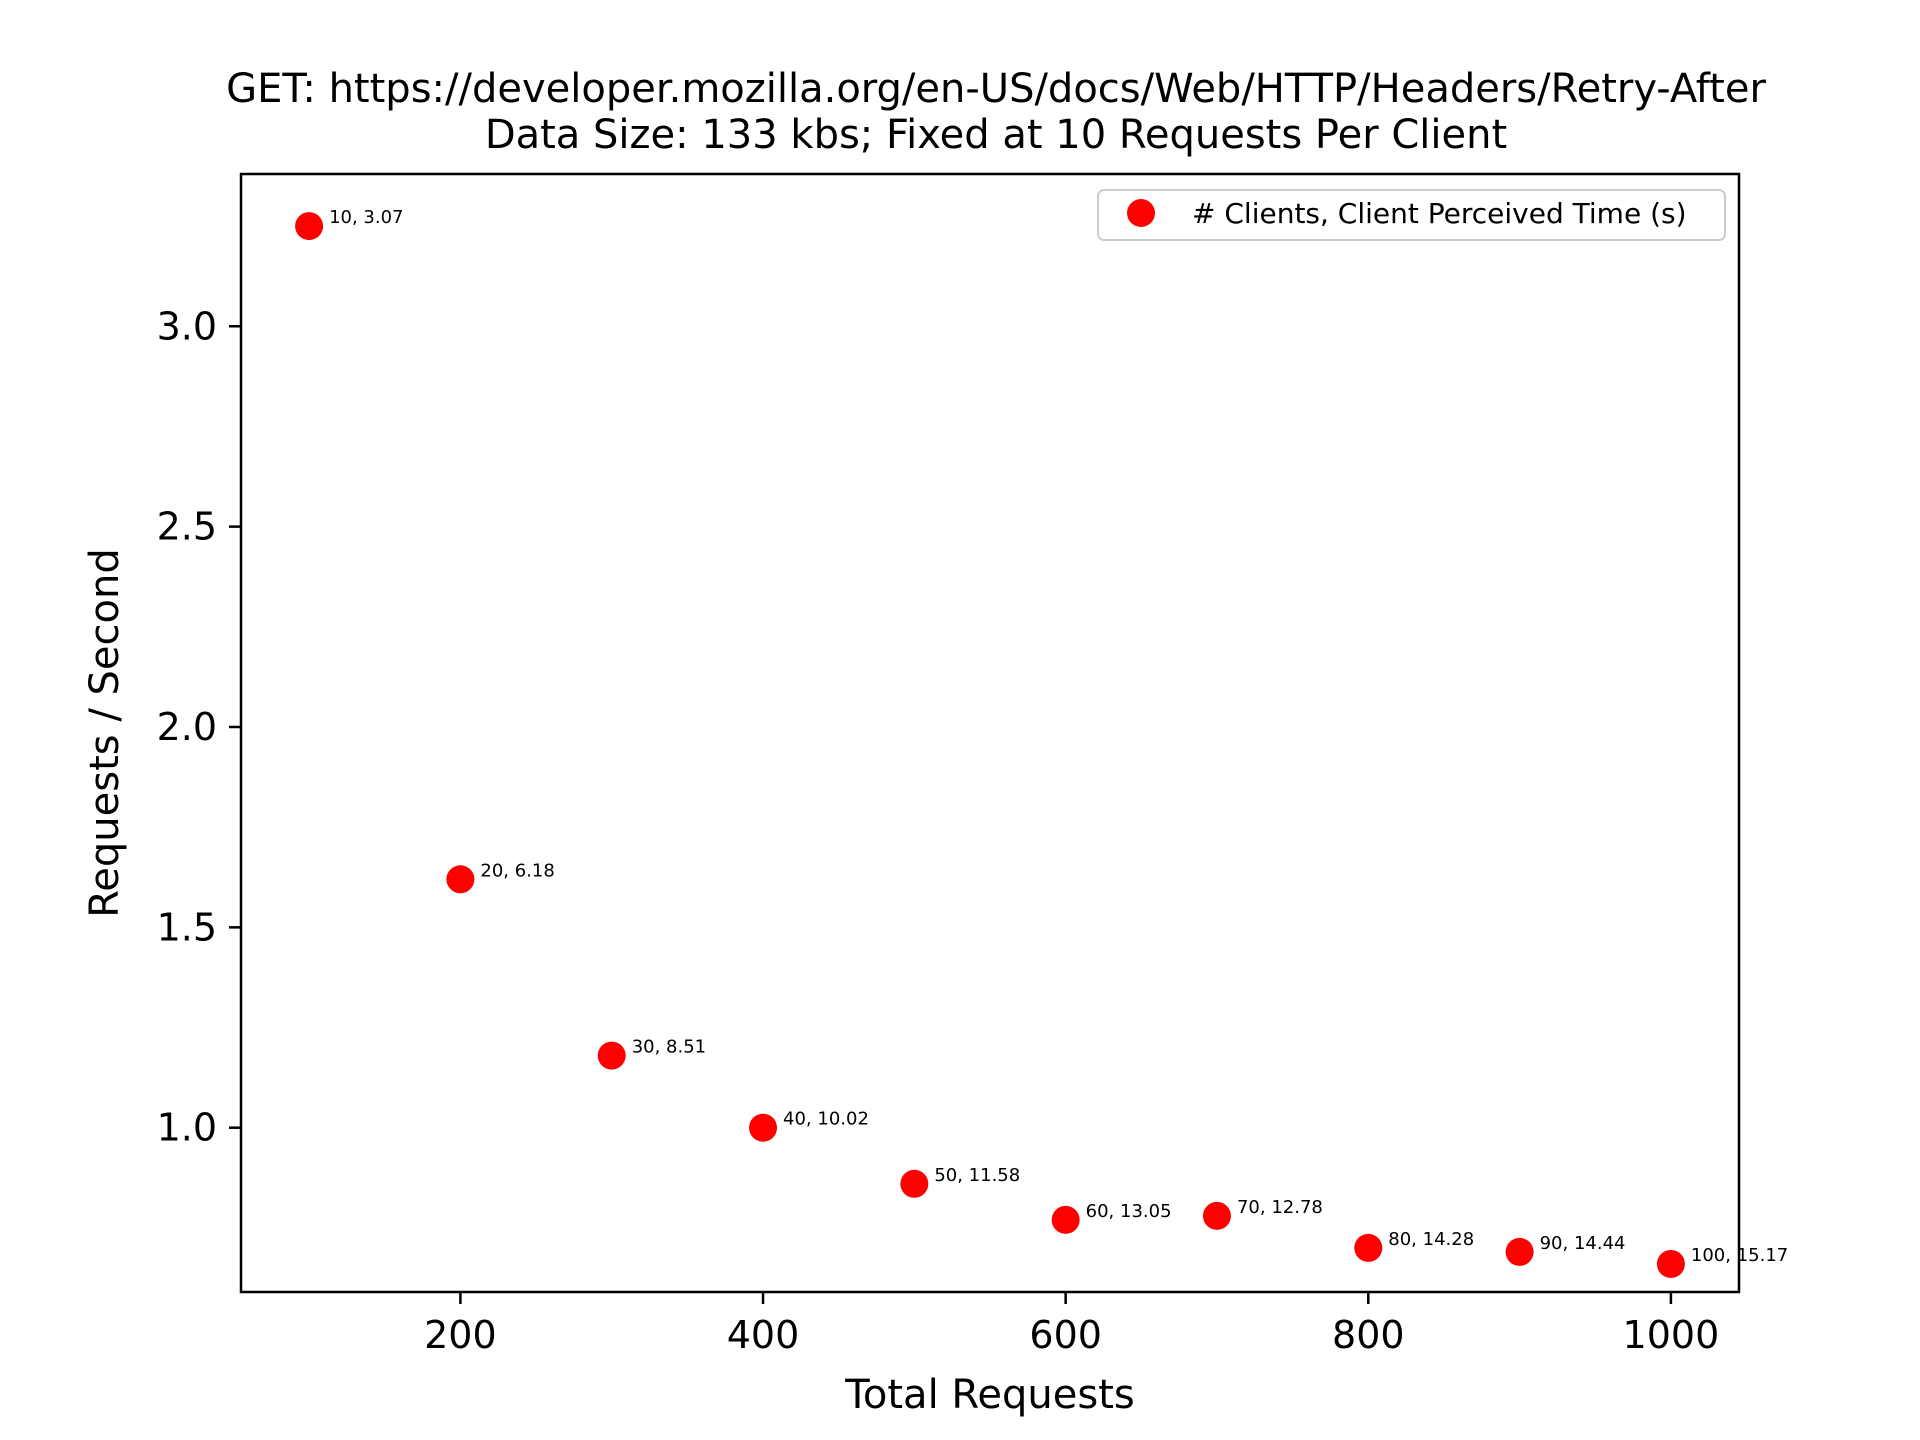 This screenshot has height=1440, width=1920. What do you see at coordinates (1583, 1243) in the screenshot?
I see `data-point-label: 90, 14.44` at bounding box center [1583, 1243].